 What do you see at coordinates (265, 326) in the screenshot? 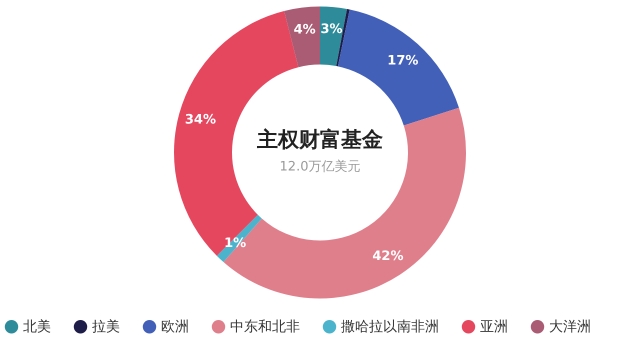
I see `legend-label: 中东和北非` at bounding box center [265, 326].